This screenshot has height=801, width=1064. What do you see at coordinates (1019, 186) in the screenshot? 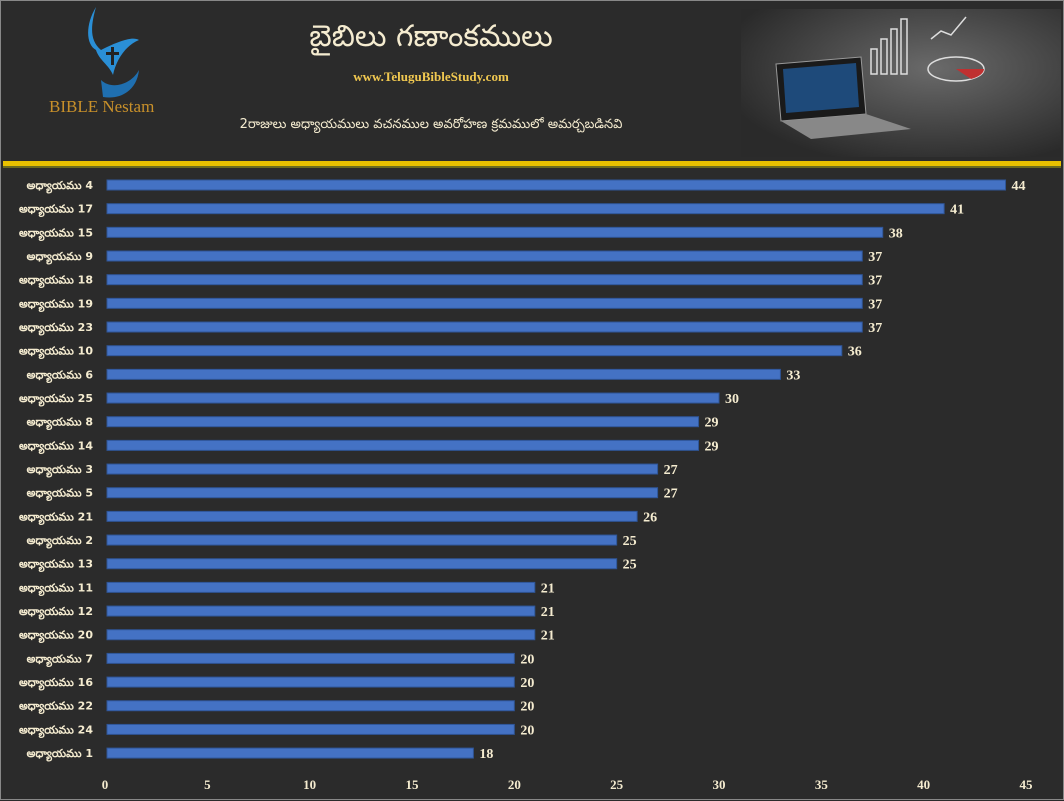
I see `data-label: 44` at bounding box center [1019, 186].